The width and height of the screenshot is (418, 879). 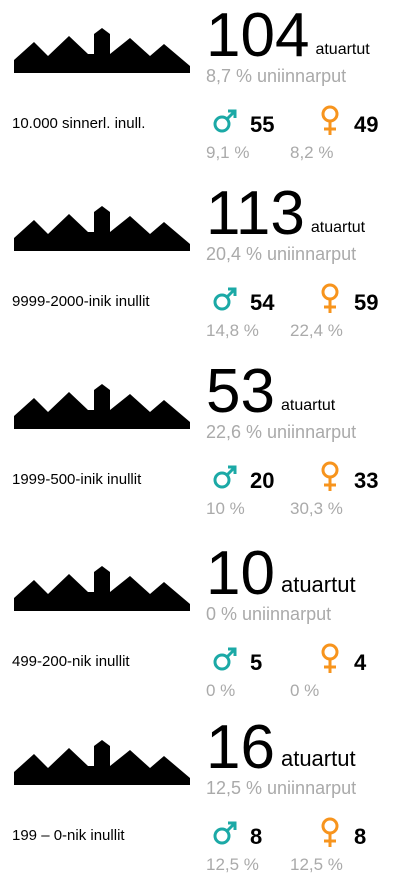 I want to click on total-count: 10, so click(x=240, y=573).